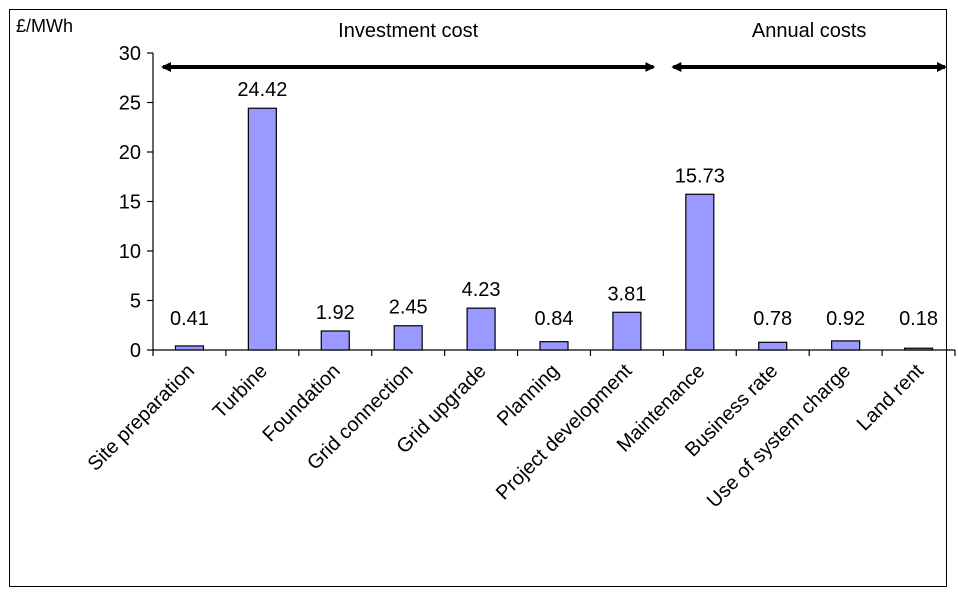 This screenshot has width=958, height=596. What do you see at coordinates (130, 252) in the screenshot?
I see `y-tick-label: 10` at bounding box center [130, 252].